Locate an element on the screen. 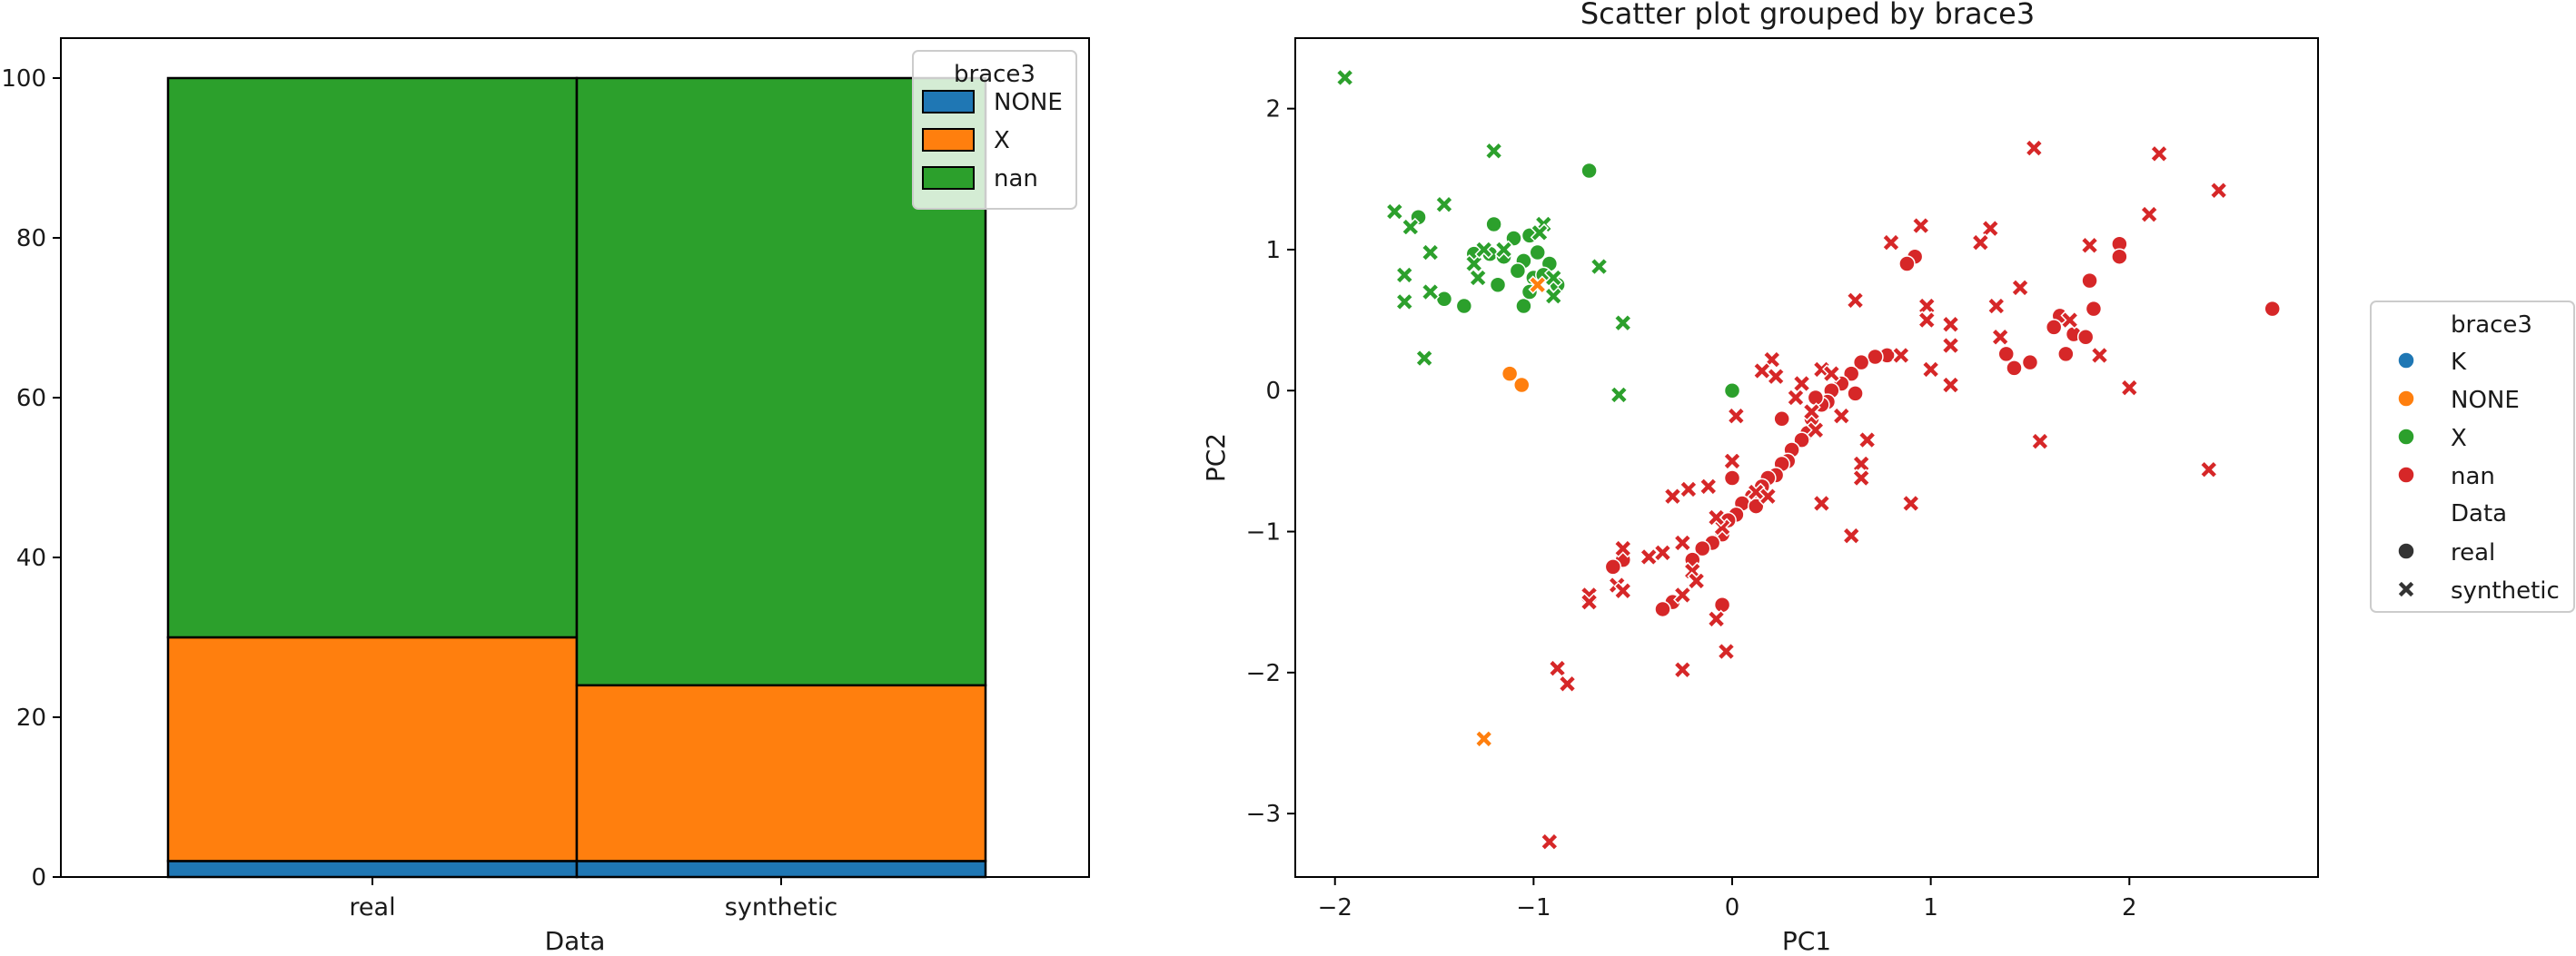 The image size is (2576, 956). bar-x-ticks: real synthetic is located at coordinates (593, 899).